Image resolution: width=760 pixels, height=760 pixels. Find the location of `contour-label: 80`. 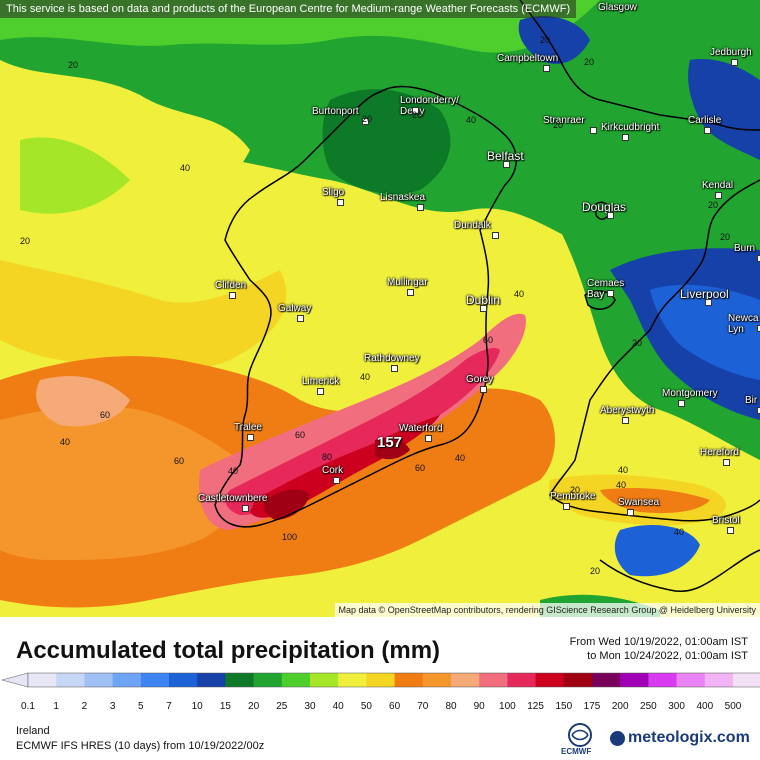

contour-label: 80 is located at coordinates (327, 457).